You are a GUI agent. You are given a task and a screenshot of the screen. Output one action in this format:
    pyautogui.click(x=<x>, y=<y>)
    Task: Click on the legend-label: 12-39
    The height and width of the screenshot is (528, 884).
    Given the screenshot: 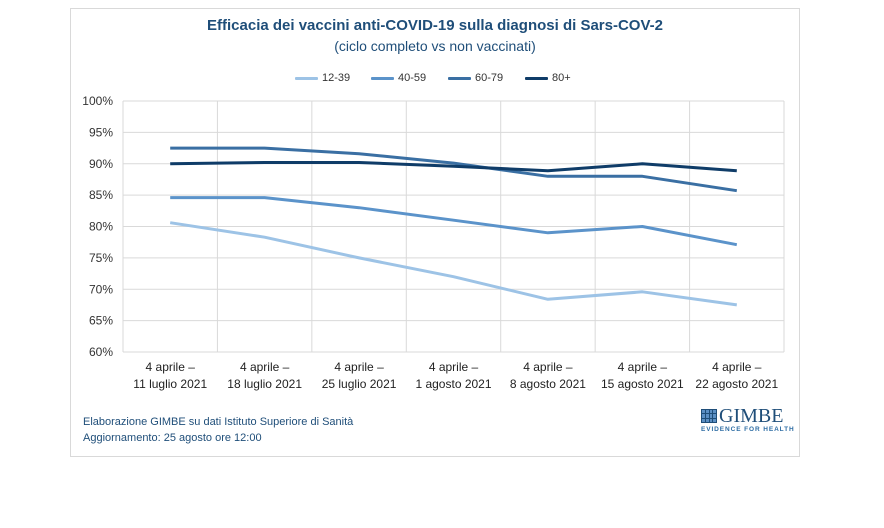 What is the action you would take?
    pyautogui.click(x=336, y=78)
    